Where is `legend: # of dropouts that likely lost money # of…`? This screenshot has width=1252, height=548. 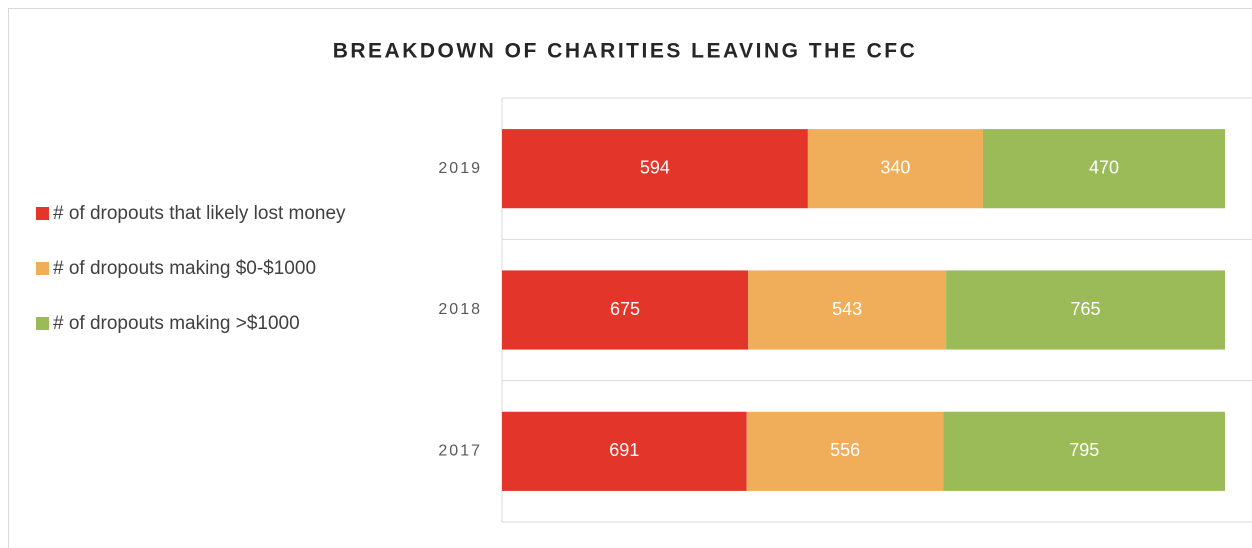 legend: # of dropouts that likely lost money # of… is located at coordinates (211, 282).